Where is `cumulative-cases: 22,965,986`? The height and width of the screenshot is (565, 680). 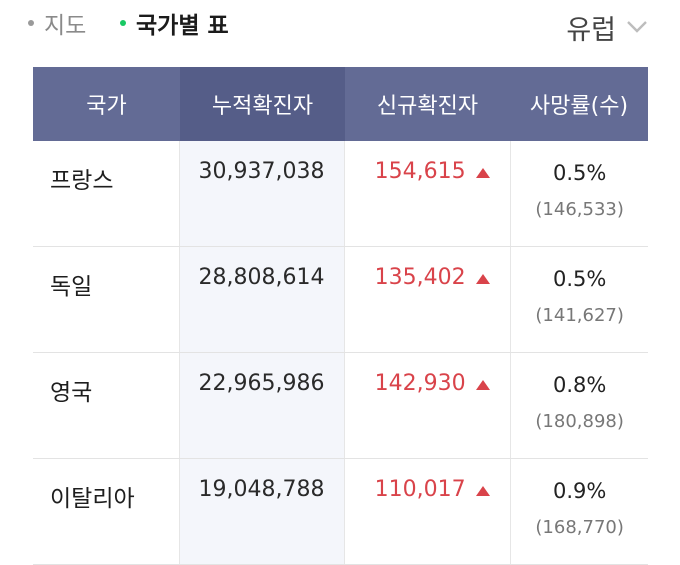 cumulative-cases: 22,965,986 is located at coordinates (261, 383).